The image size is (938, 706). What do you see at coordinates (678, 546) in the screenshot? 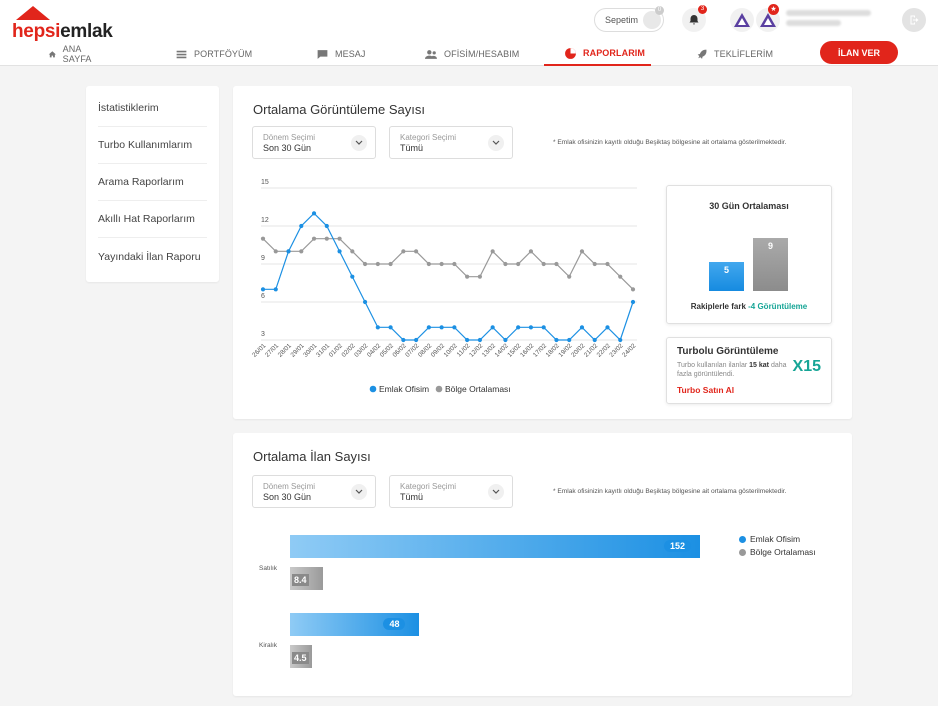
I see `bar-value-label: 152` at bounding box center [678, 546].